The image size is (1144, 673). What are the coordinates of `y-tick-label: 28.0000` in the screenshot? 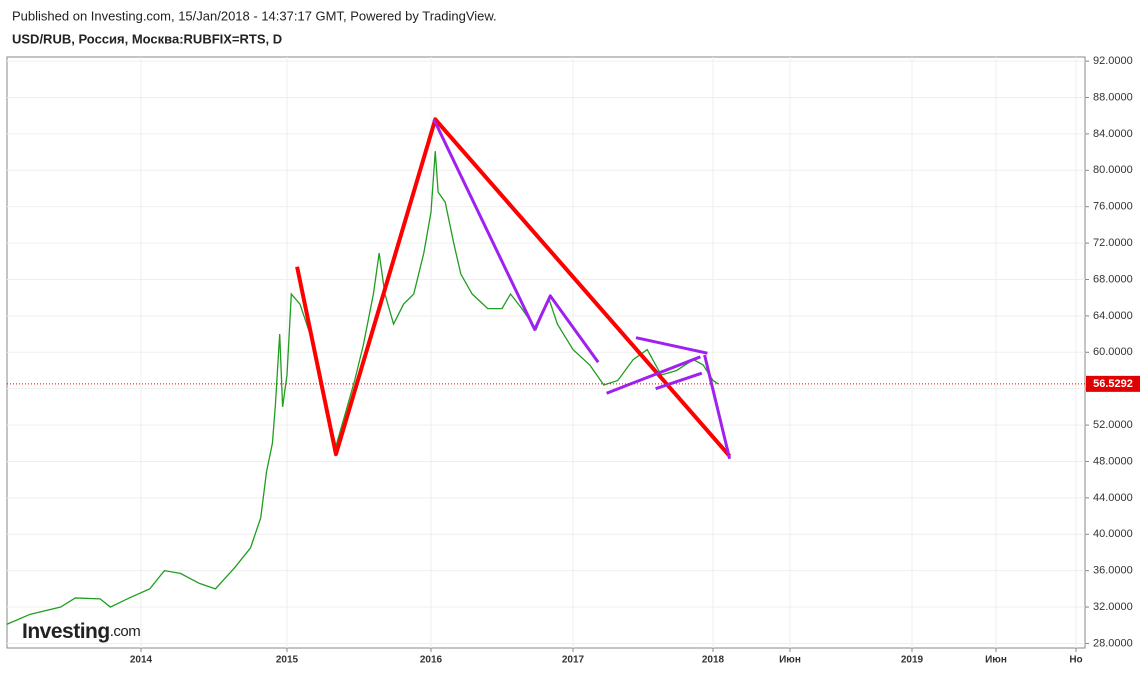 It's located at (1113, 643).